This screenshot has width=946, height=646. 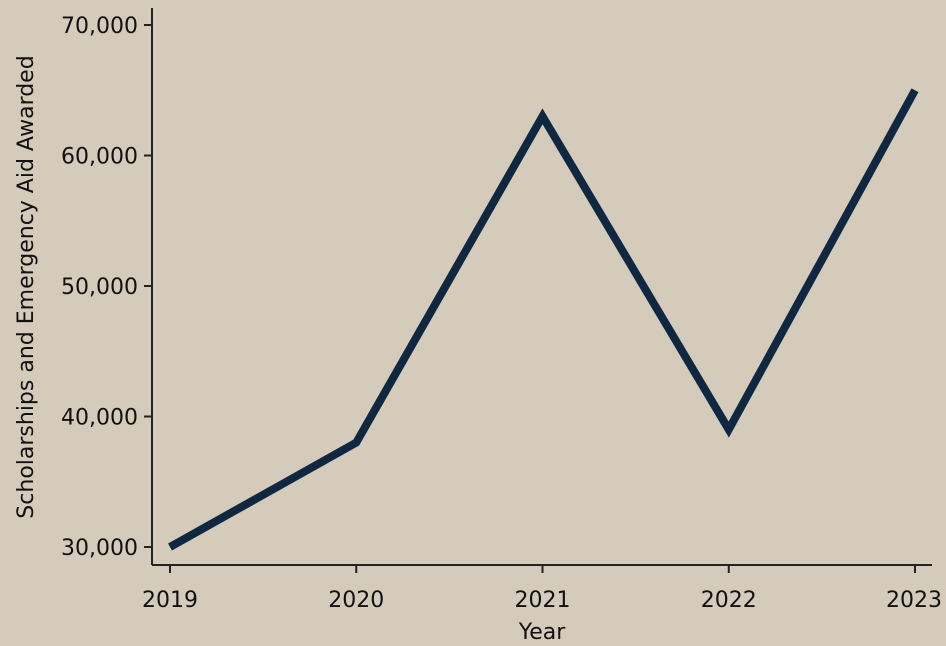 What do you see at coordinates (26, 286) in the screenshot?
I see `y-axis-title: Scholarships and Emergency Aid Awarded` at bounding box center [26, 286].